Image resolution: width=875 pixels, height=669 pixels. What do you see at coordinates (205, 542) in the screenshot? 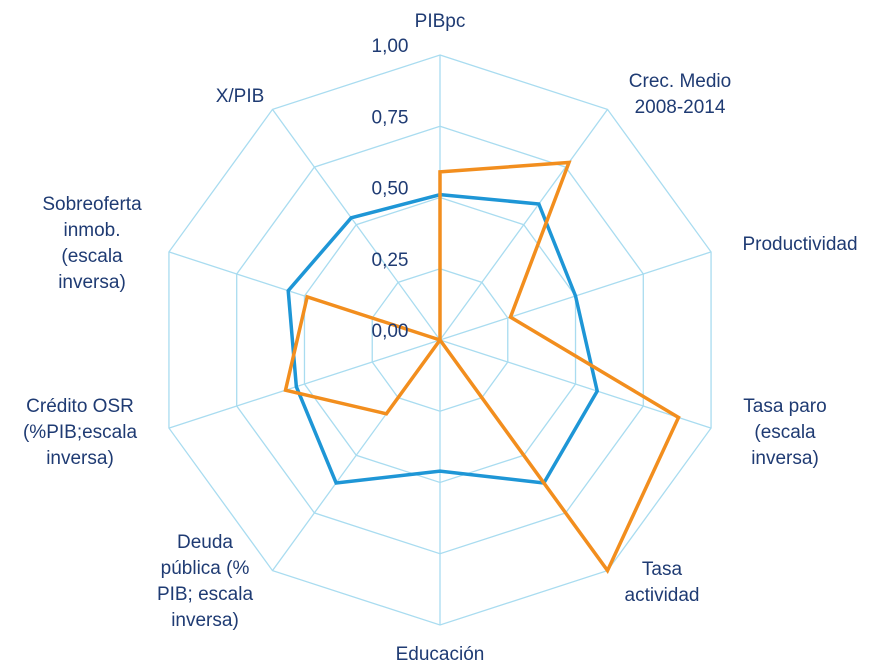
I see `axis-label: Deuda` at bounding box center [205, 542].